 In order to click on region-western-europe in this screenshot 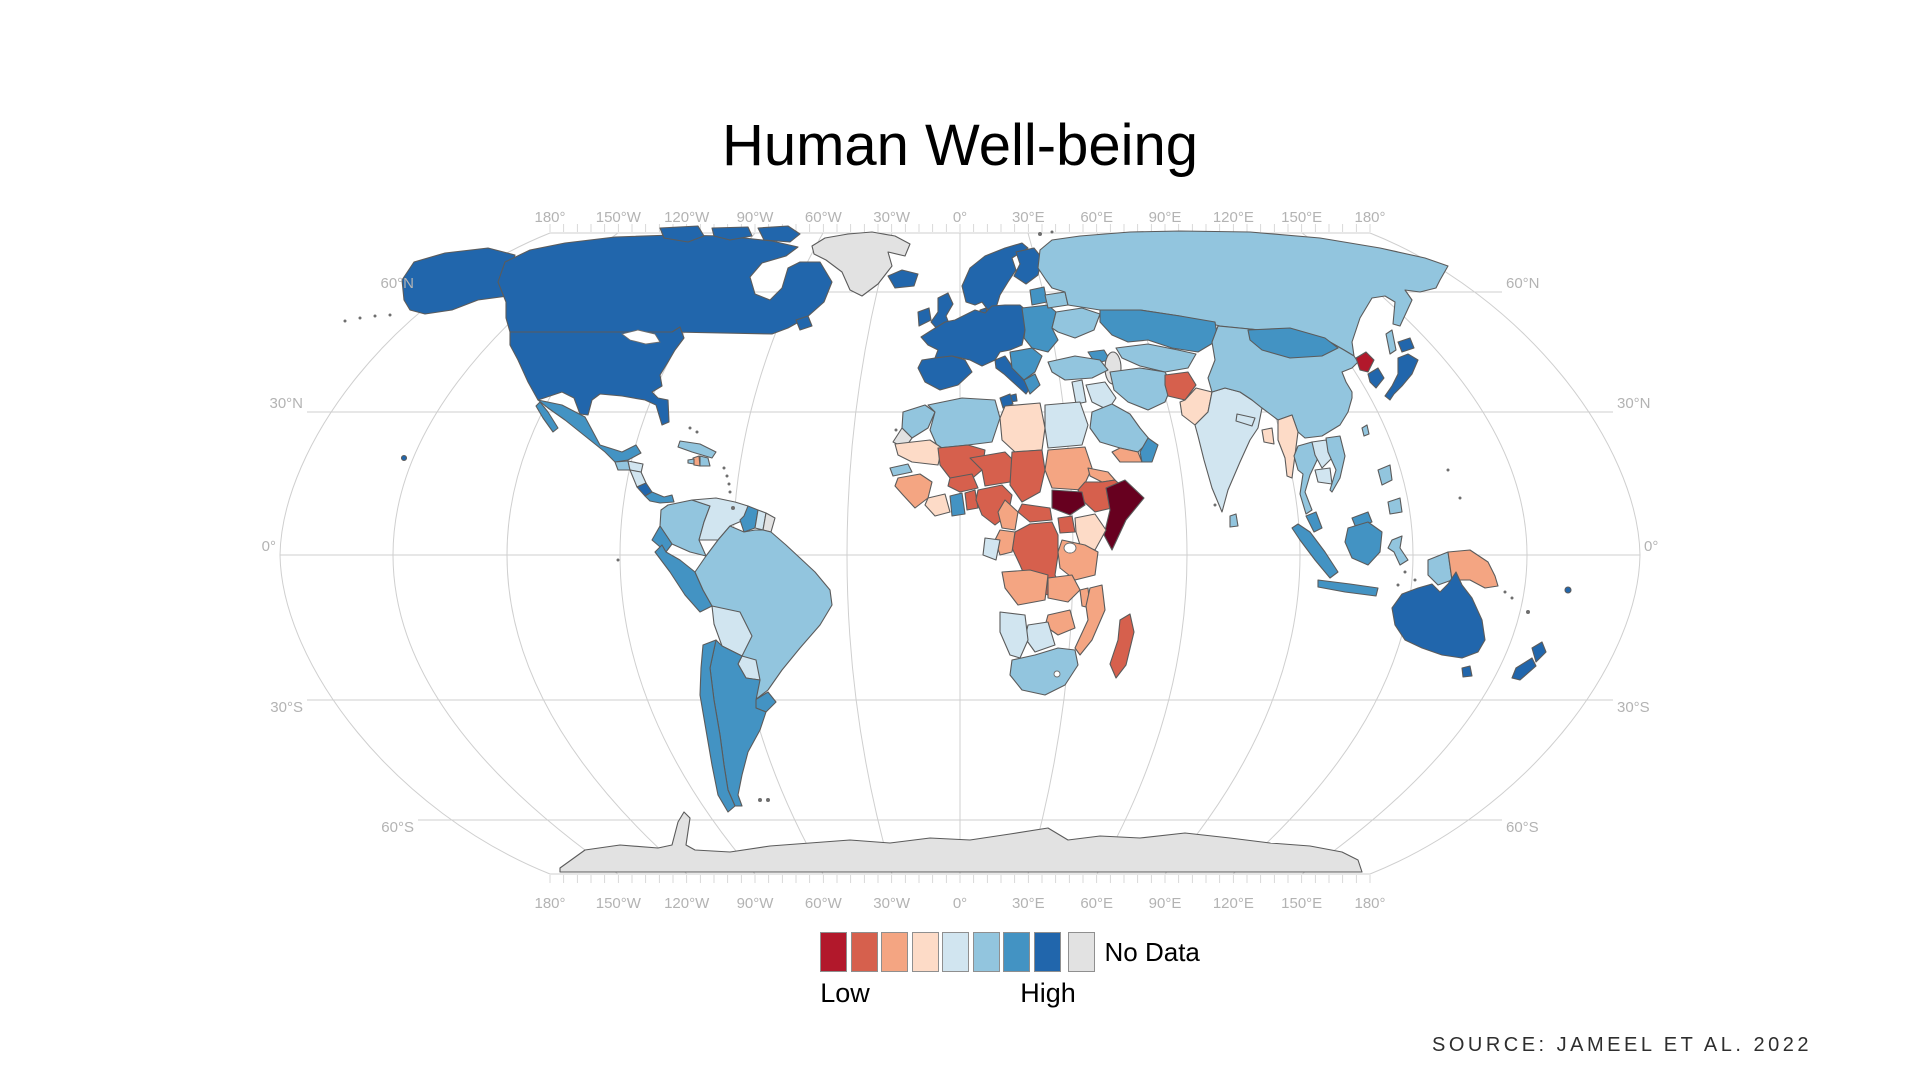, I will do `click(974, 335)`.